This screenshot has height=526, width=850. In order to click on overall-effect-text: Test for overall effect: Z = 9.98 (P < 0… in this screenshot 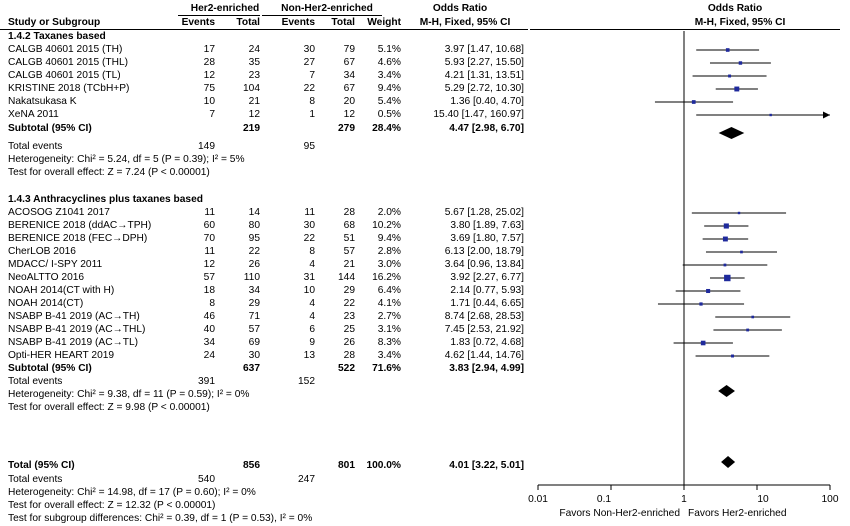, I will do `click(109, 407)`.